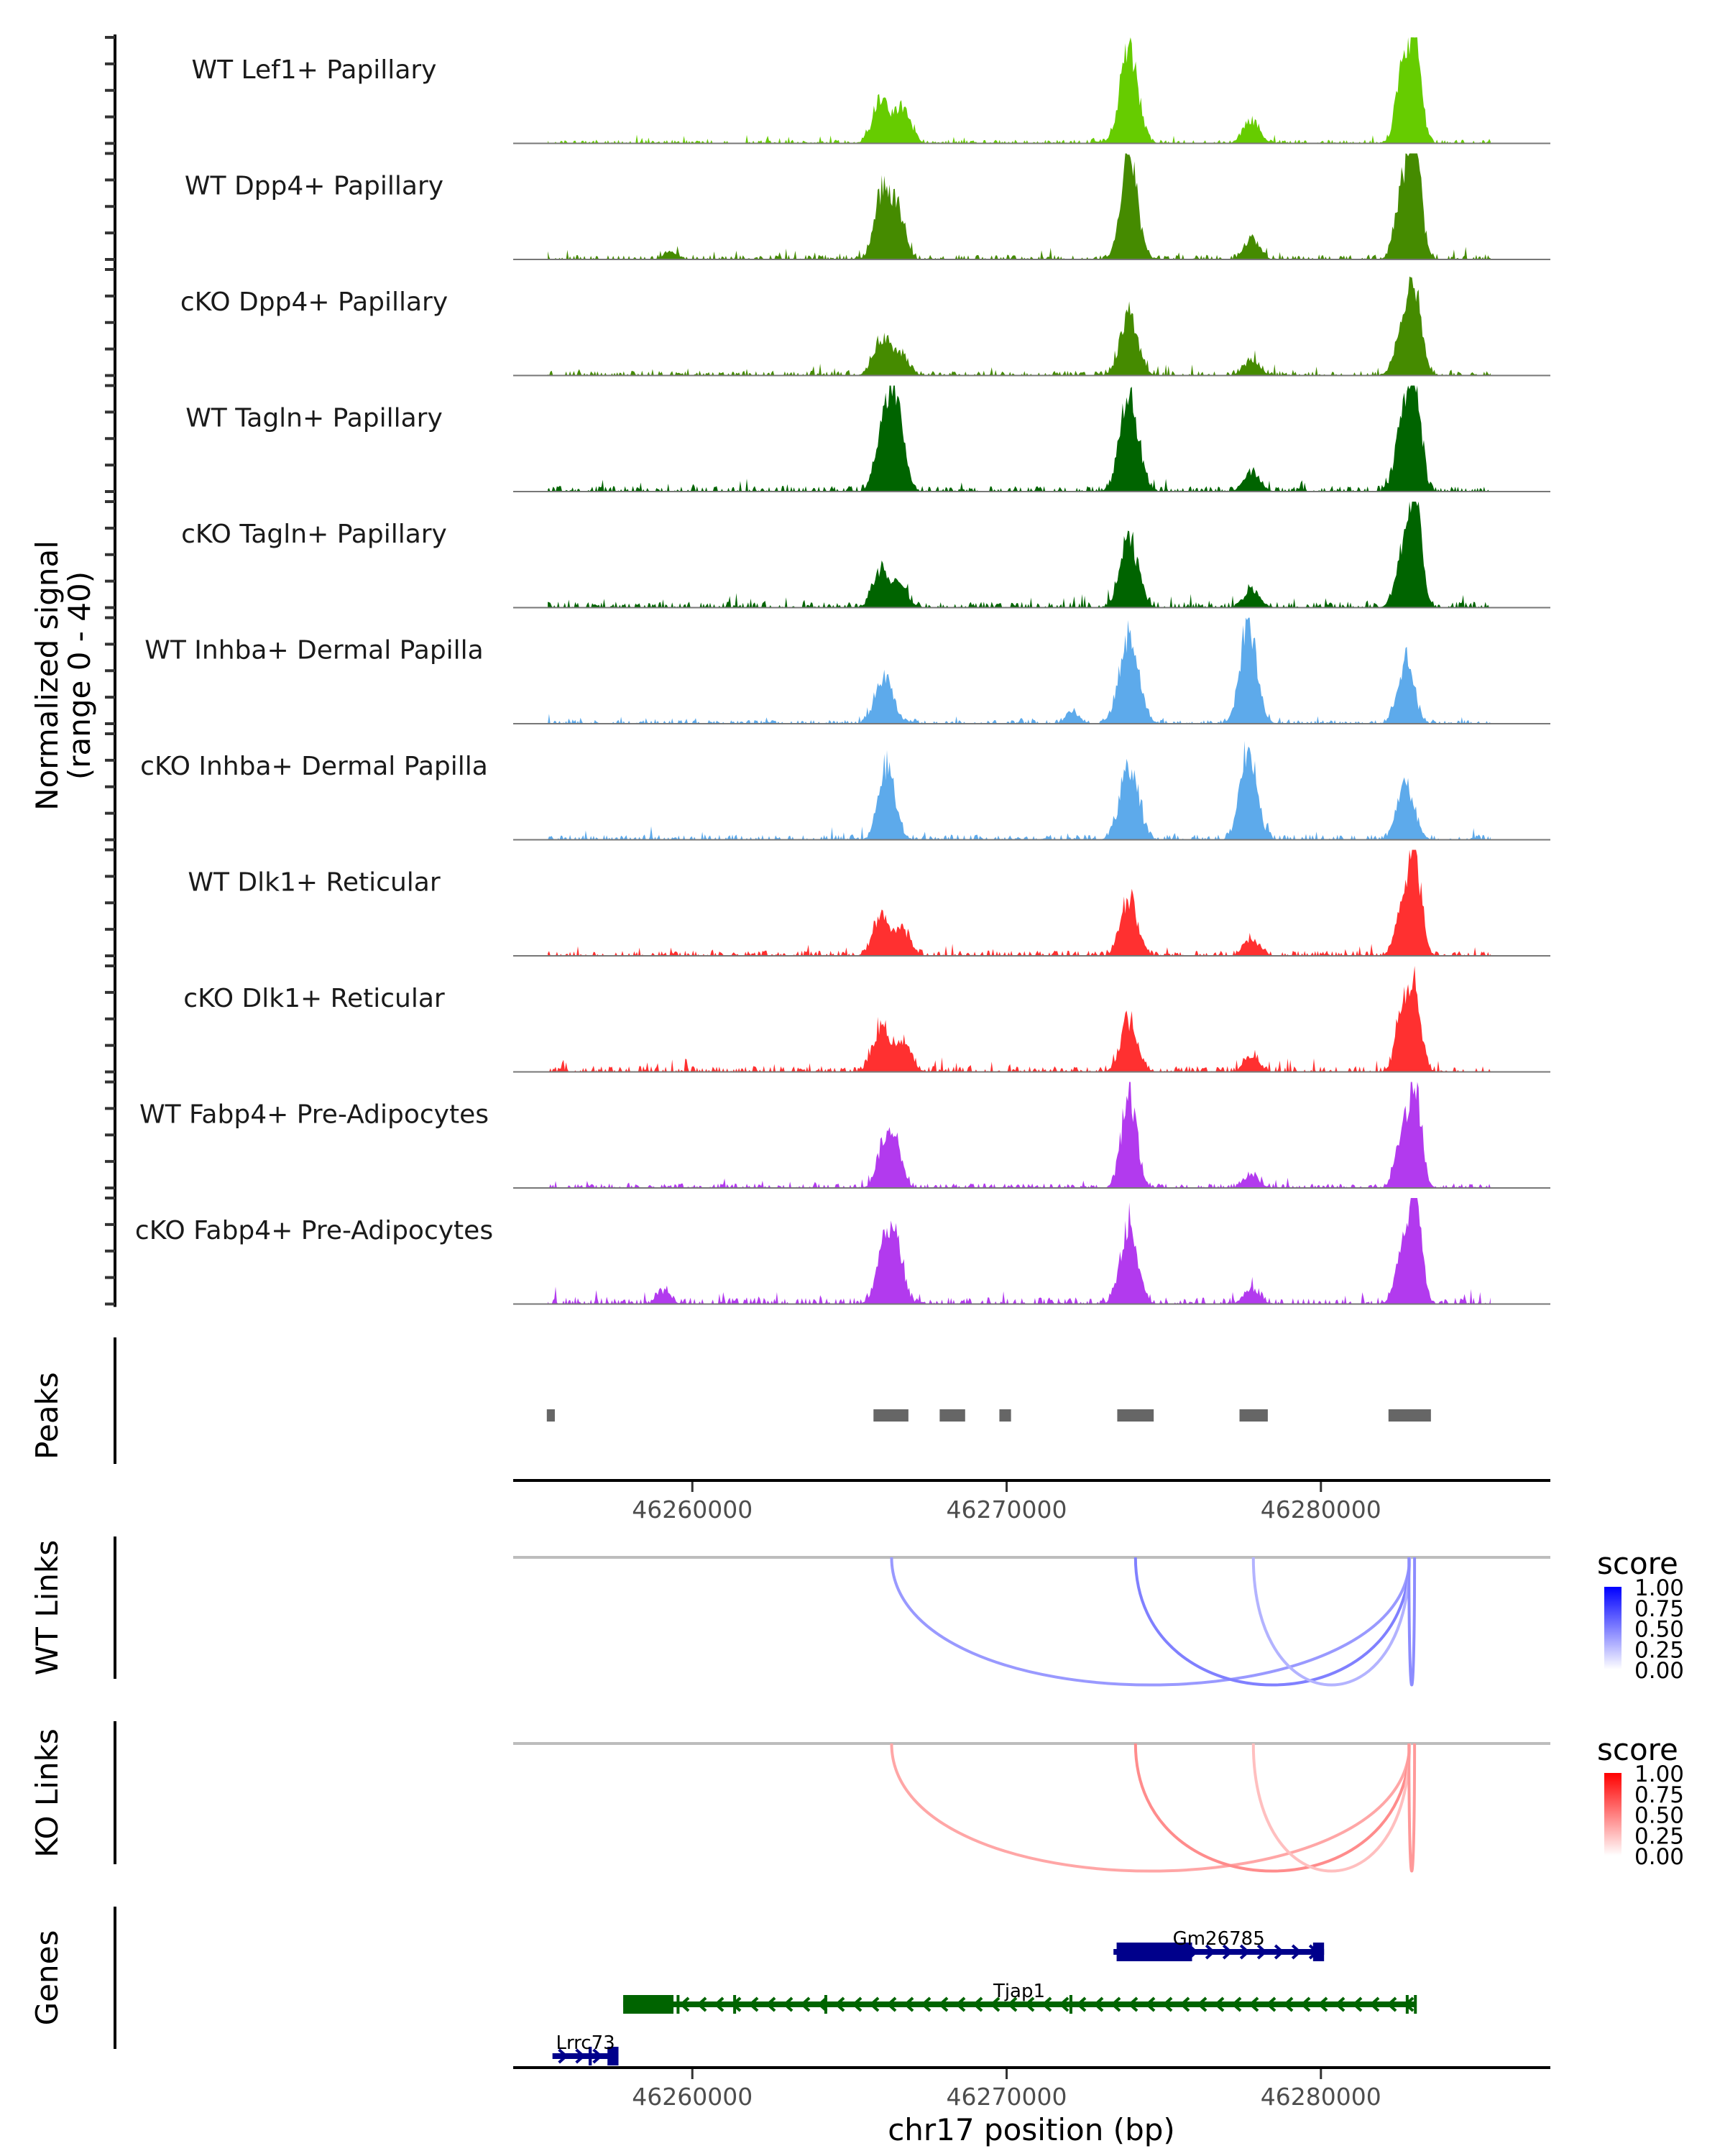 This screenshot has width=1725, height=2156. Describe the element at coordinates (79, 675) in the screenshot. I see `y-axis-title-line2: (range 0 - 40)` at that location.